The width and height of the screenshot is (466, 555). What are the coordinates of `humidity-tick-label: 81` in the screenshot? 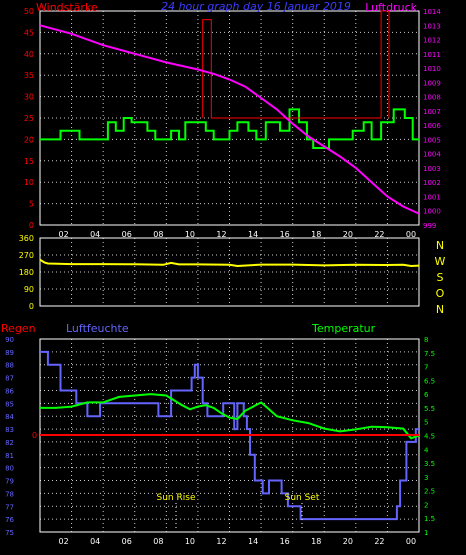 It's located at (9, 456).